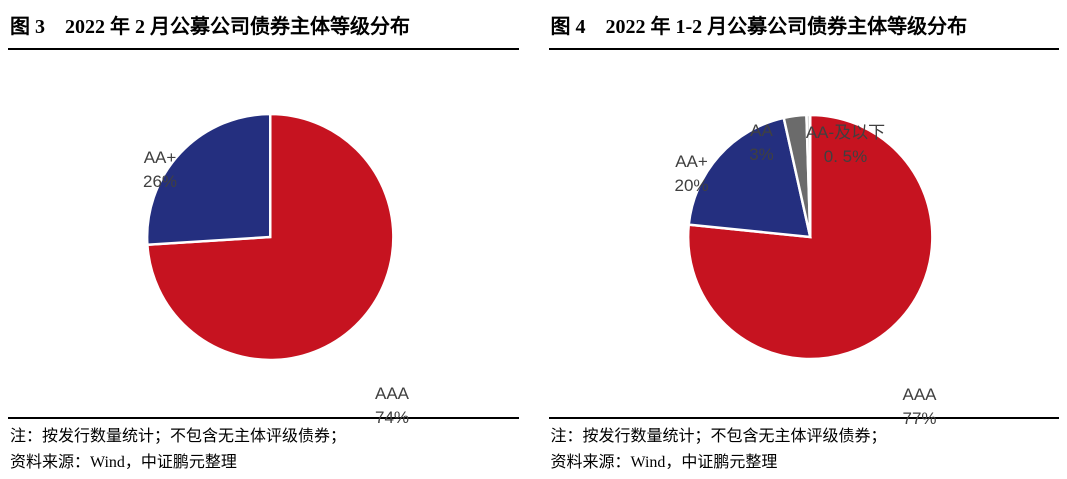 The width and height of the screenshot is (1067, 479). I want to click on data-label-percent: 3%, so click(761, 154).